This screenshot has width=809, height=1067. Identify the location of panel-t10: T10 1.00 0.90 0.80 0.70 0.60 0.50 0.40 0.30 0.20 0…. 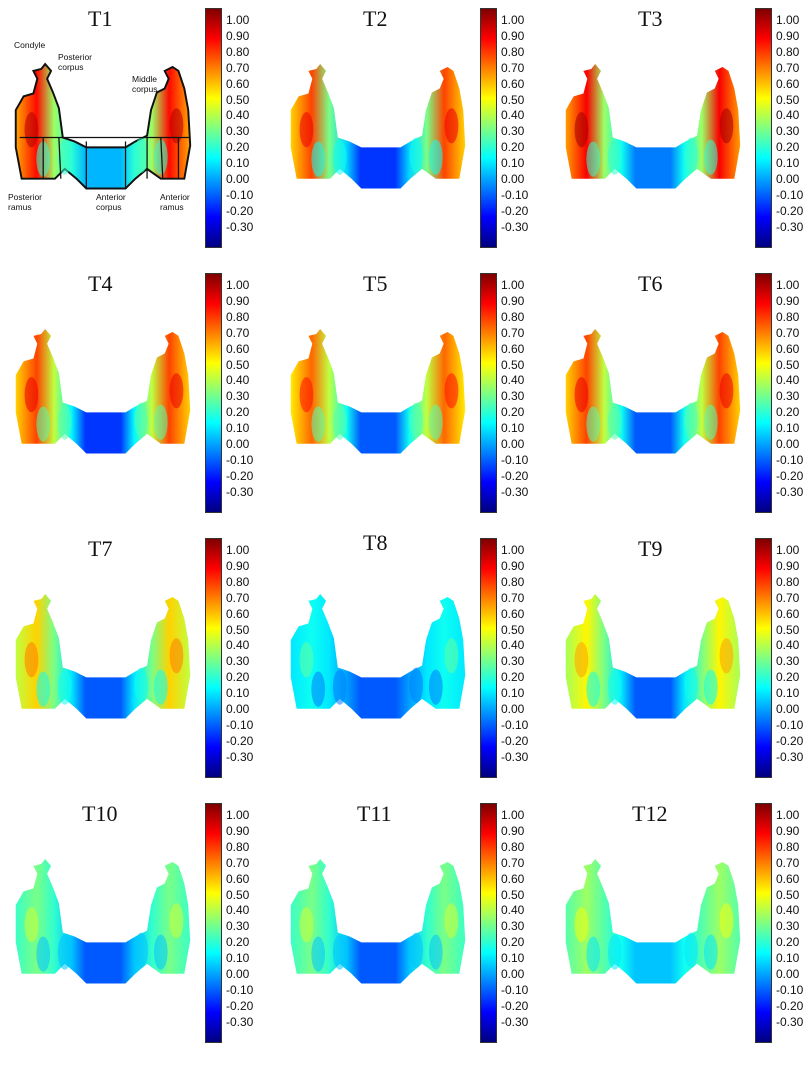
(129, 926).